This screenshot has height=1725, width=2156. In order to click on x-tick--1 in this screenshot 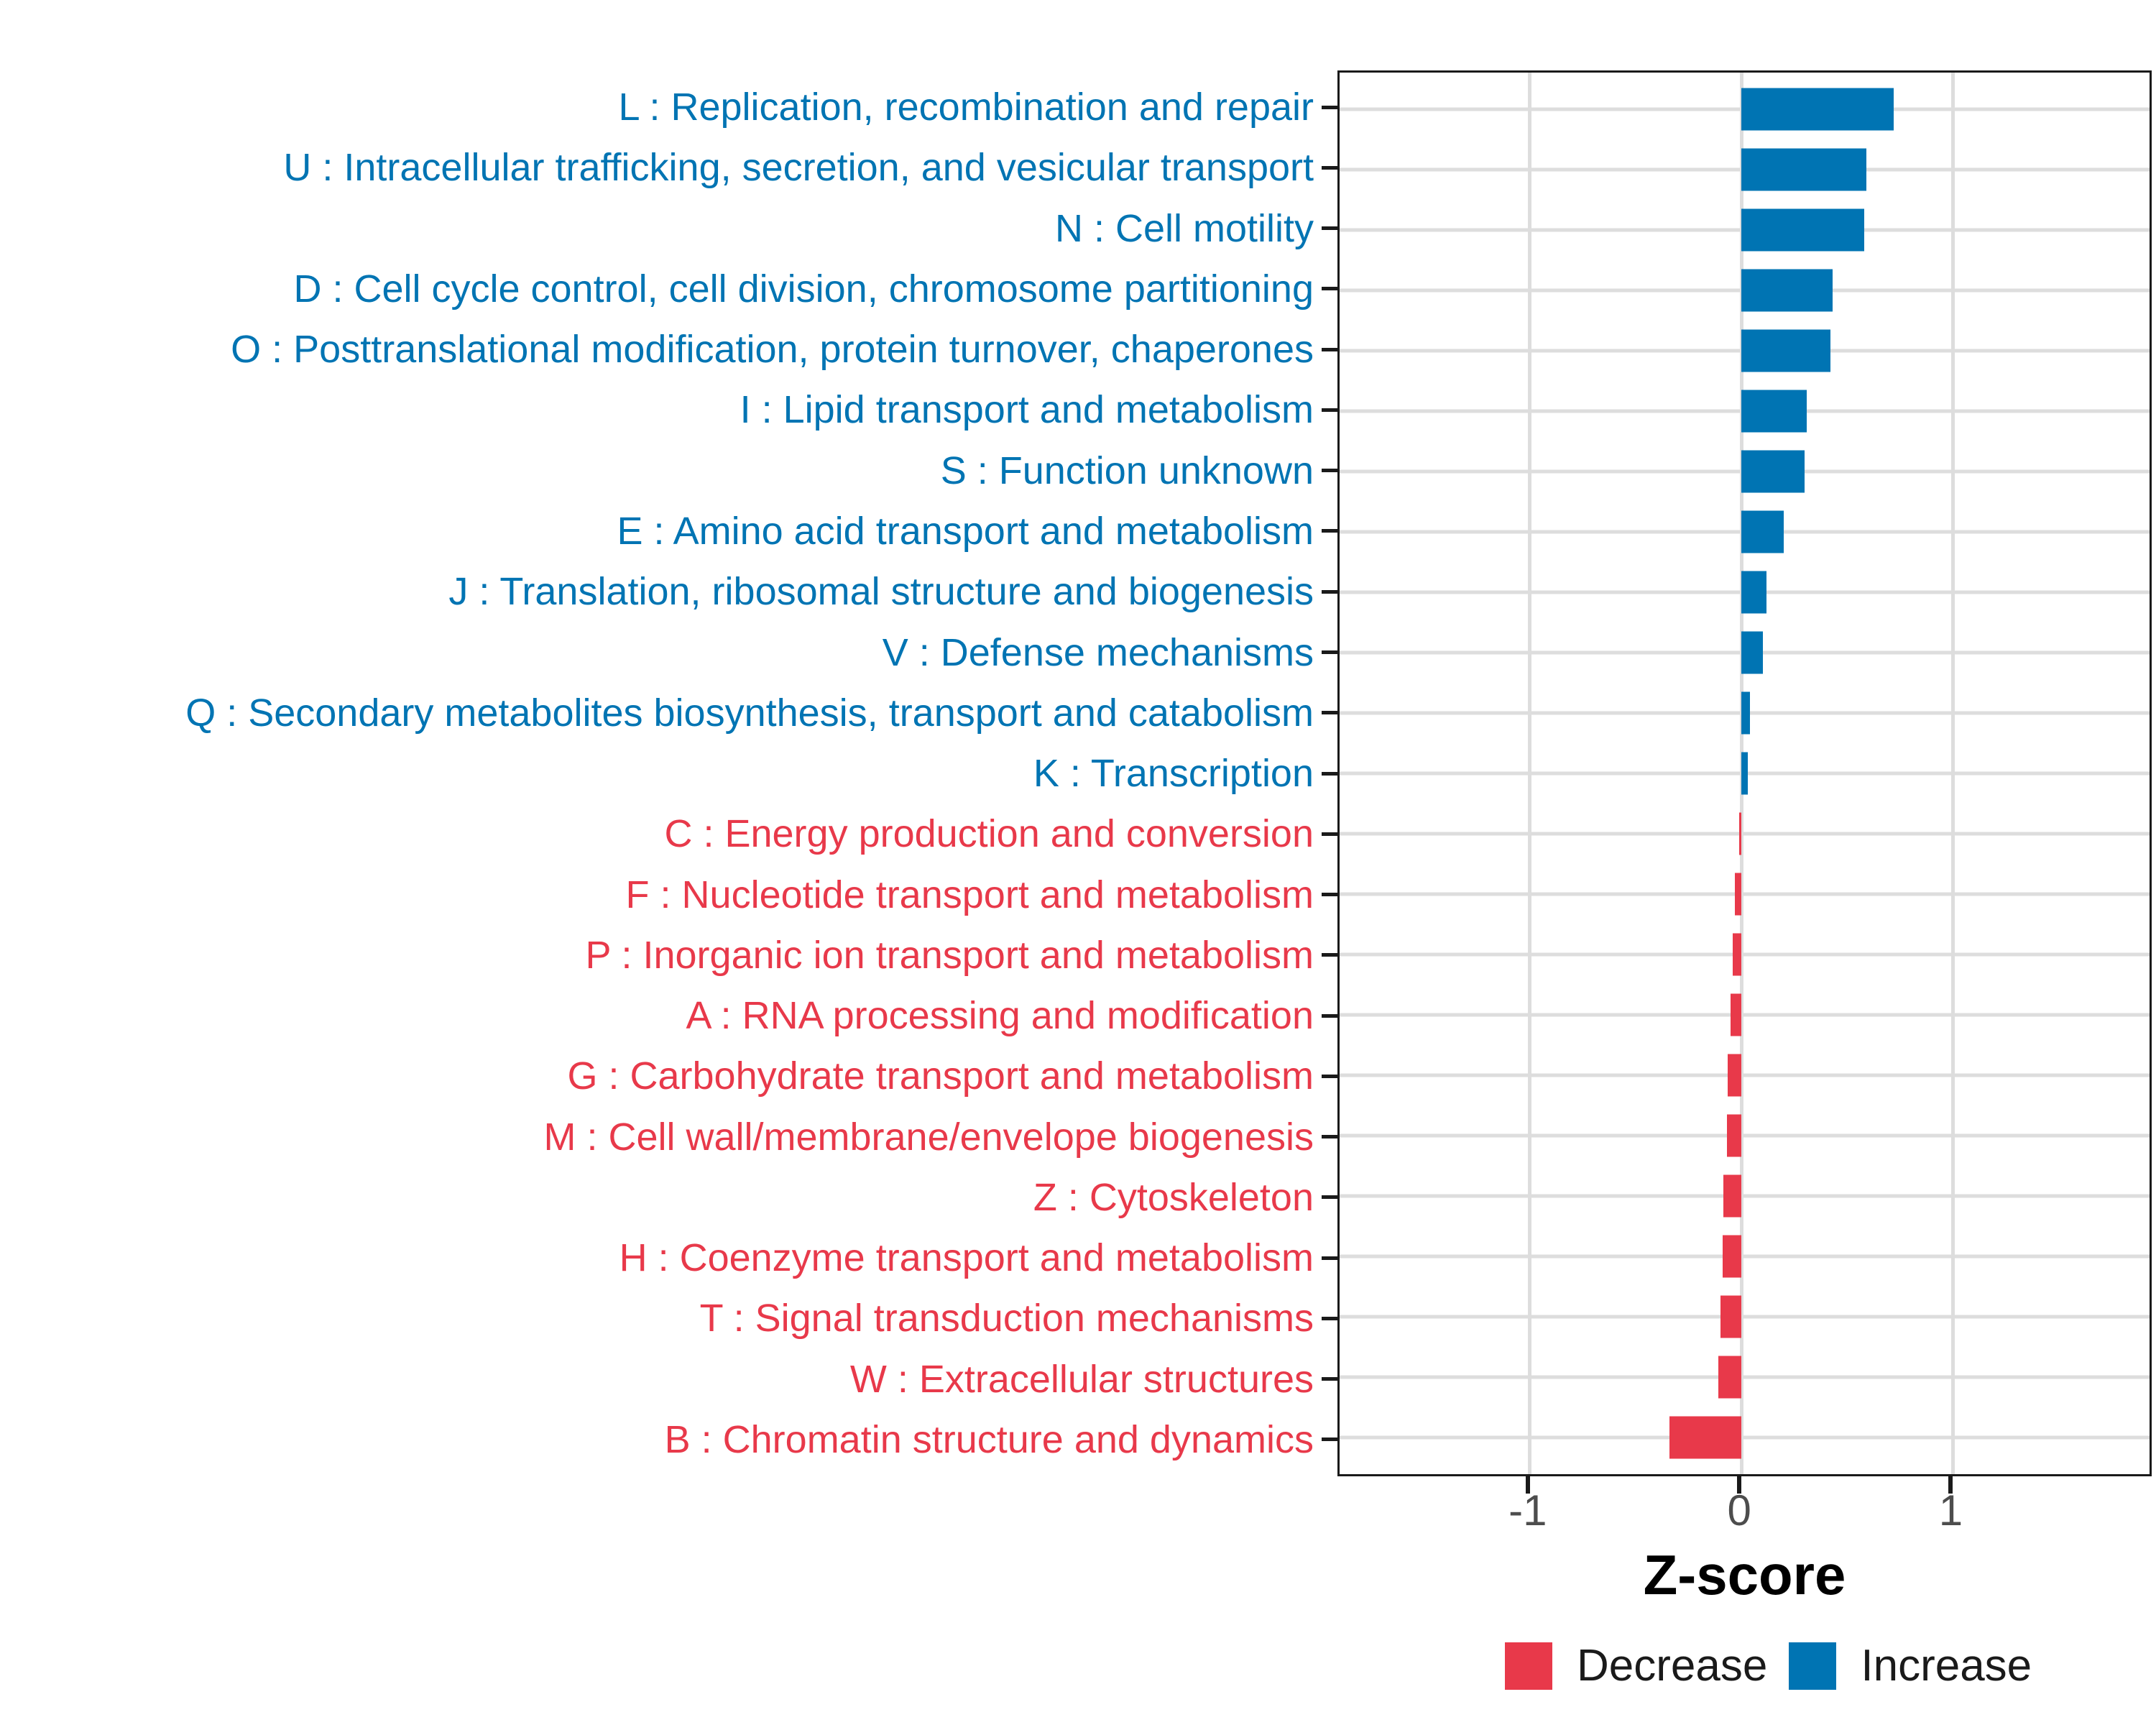, I will do `click(1527, 1485)`.